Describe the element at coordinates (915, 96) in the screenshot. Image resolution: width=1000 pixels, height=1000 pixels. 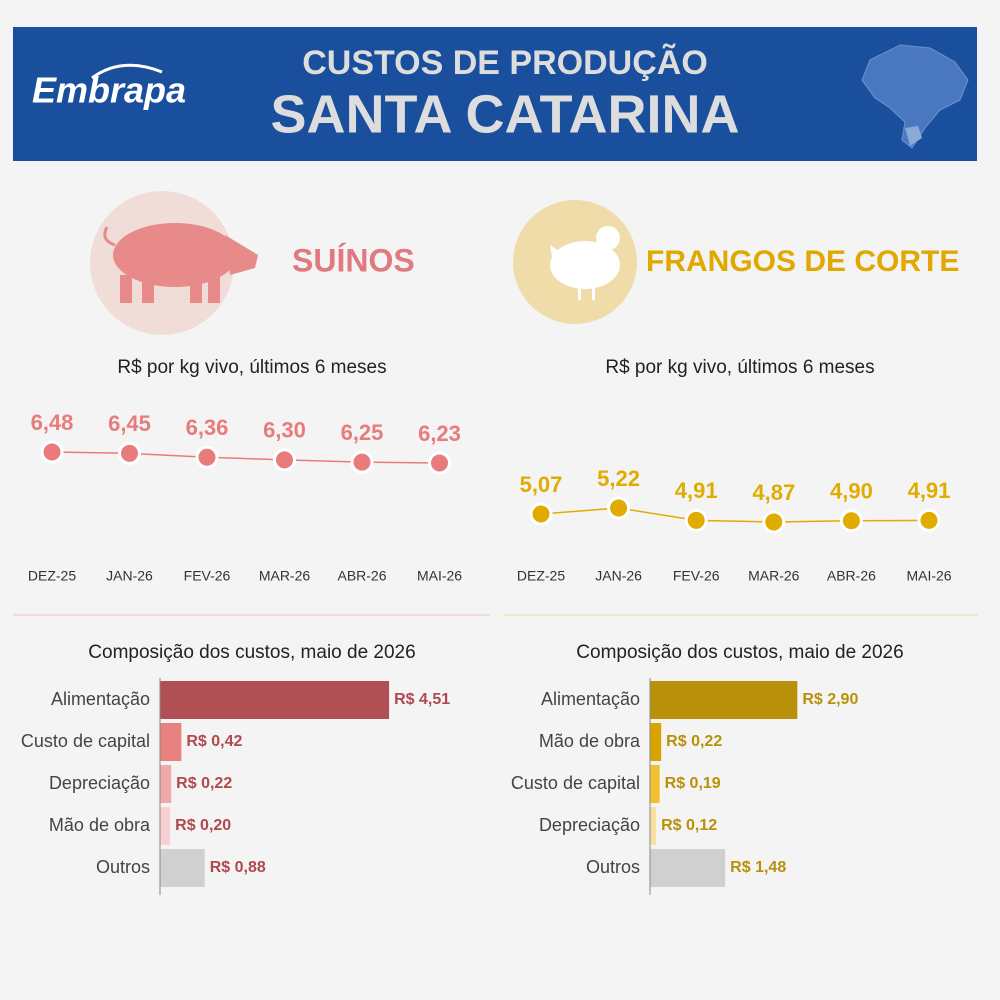
I see `brazil-map` at that location.